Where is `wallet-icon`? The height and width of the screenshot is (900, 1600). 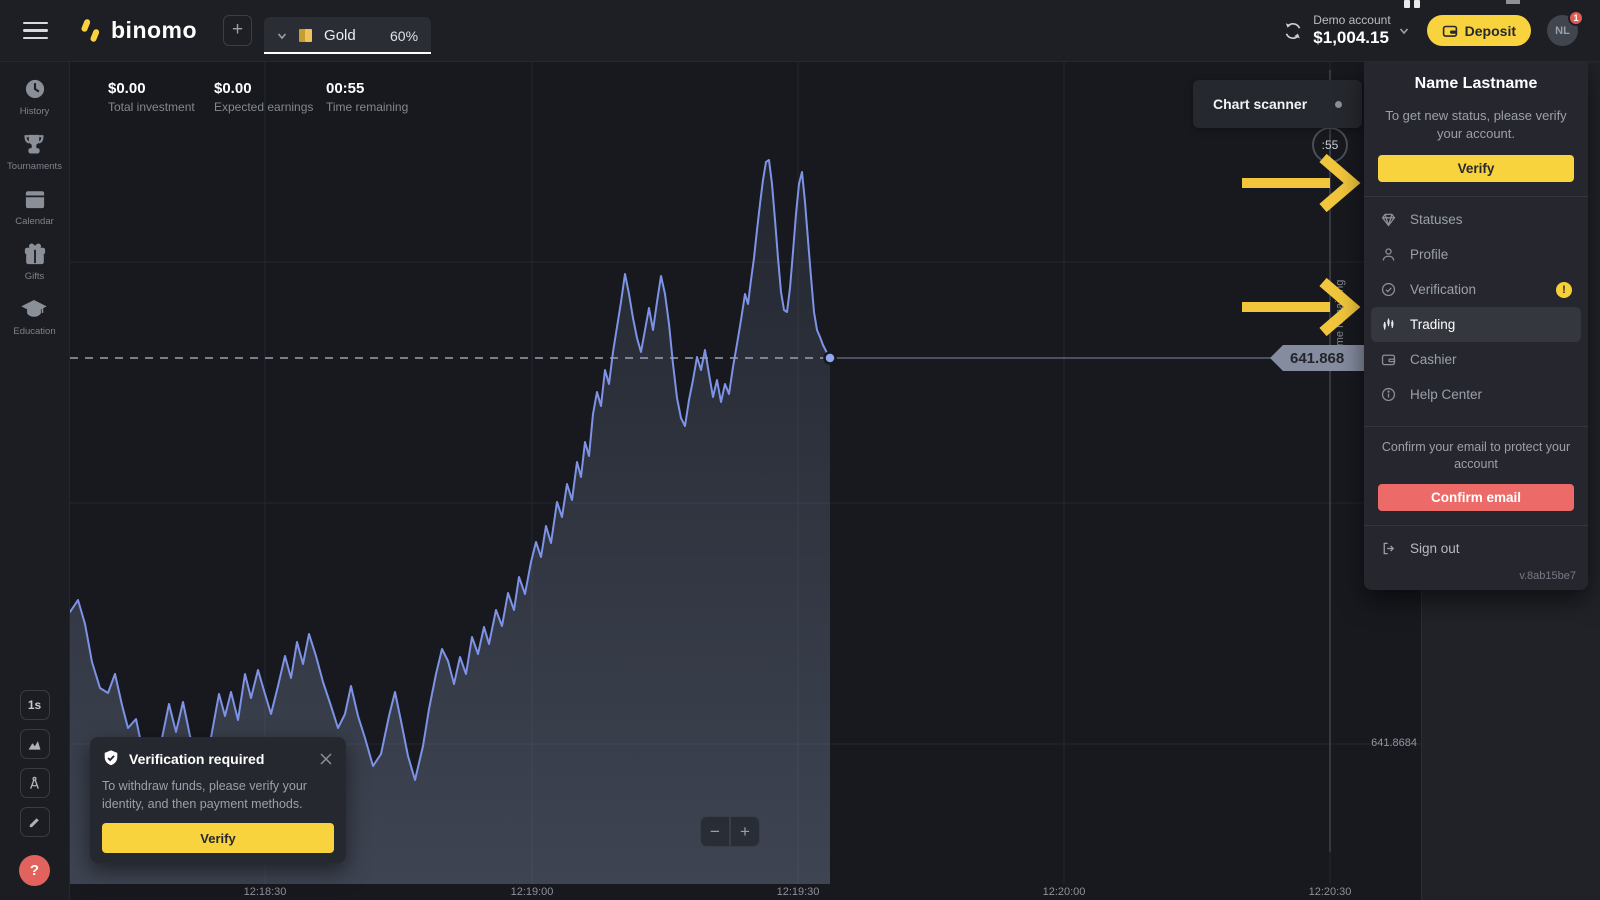 wallet-icon is located at coordinates (1449, 31).